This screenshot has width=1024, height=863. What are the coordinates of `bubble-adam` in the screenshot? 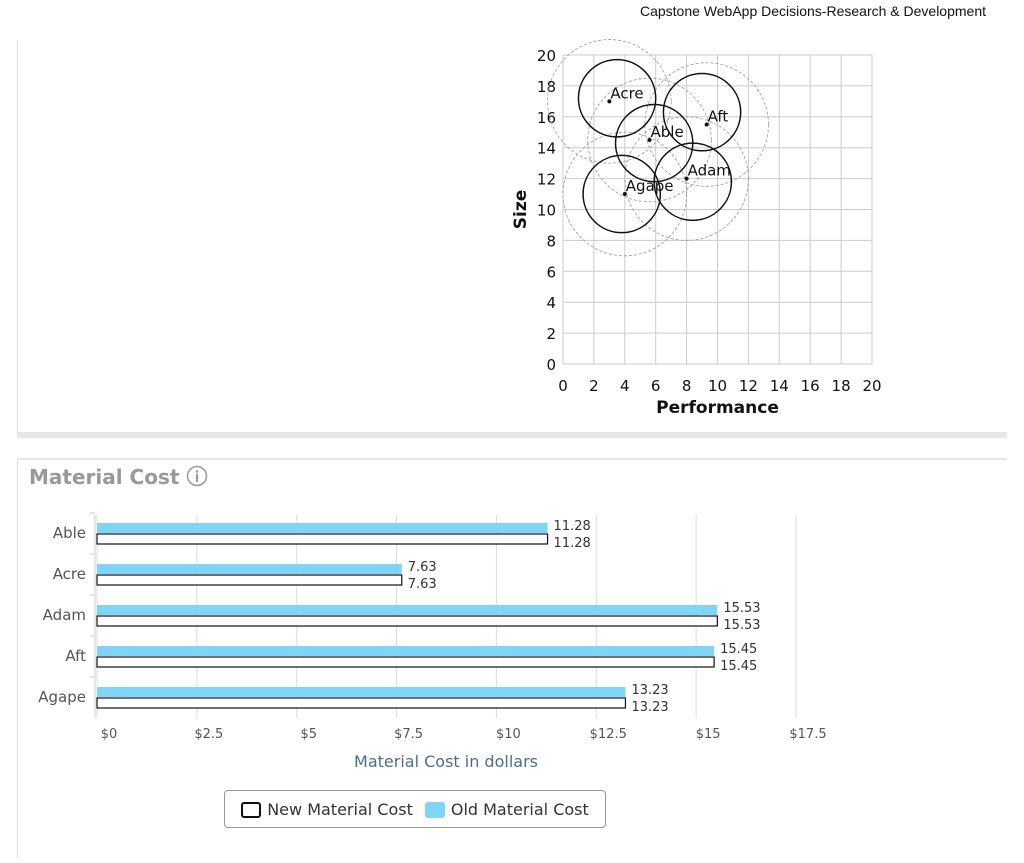 It's located at (693, 182).